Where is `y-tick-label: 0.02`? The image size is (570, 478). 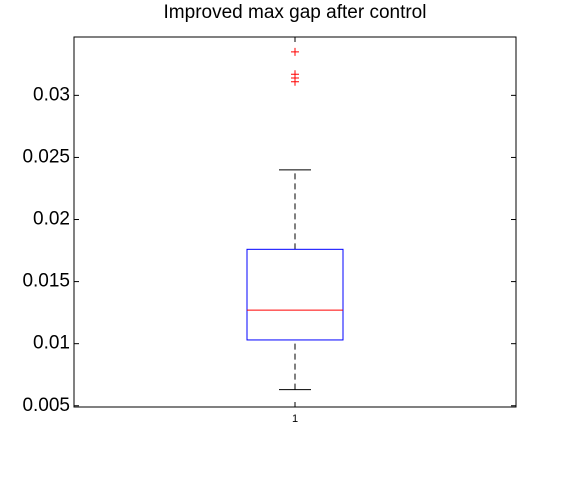 y-tick-label: 0.02 is located at coordinates (51, 219).